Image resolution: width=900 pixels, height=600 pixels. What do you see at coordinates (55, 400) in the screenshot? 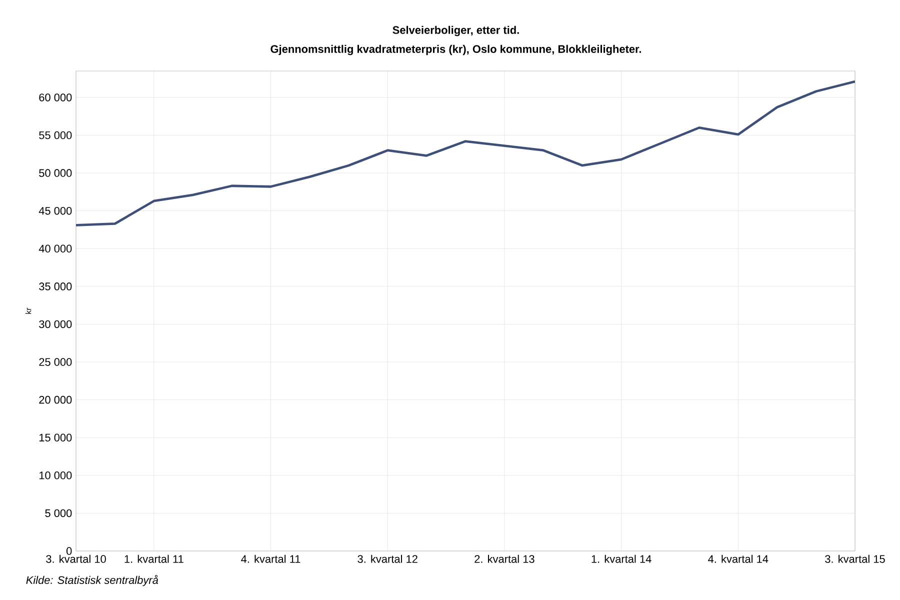
I see `y-tick-label: 20 000` at bounding box center [55, 400].